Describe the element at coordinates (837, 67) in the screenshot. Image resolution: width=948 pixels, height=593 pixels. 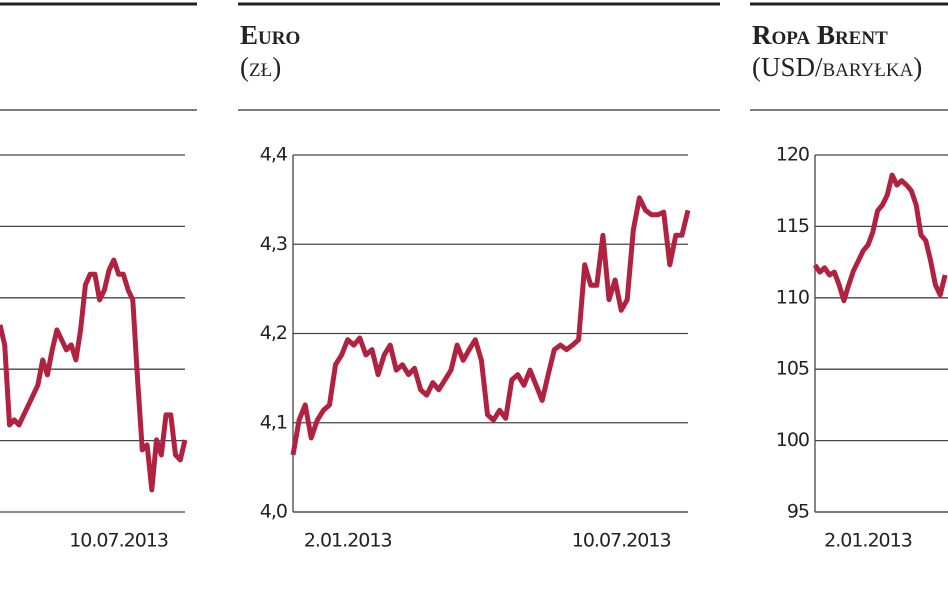
I see `chart-subtitle: (USD/baryłka)` at that location.